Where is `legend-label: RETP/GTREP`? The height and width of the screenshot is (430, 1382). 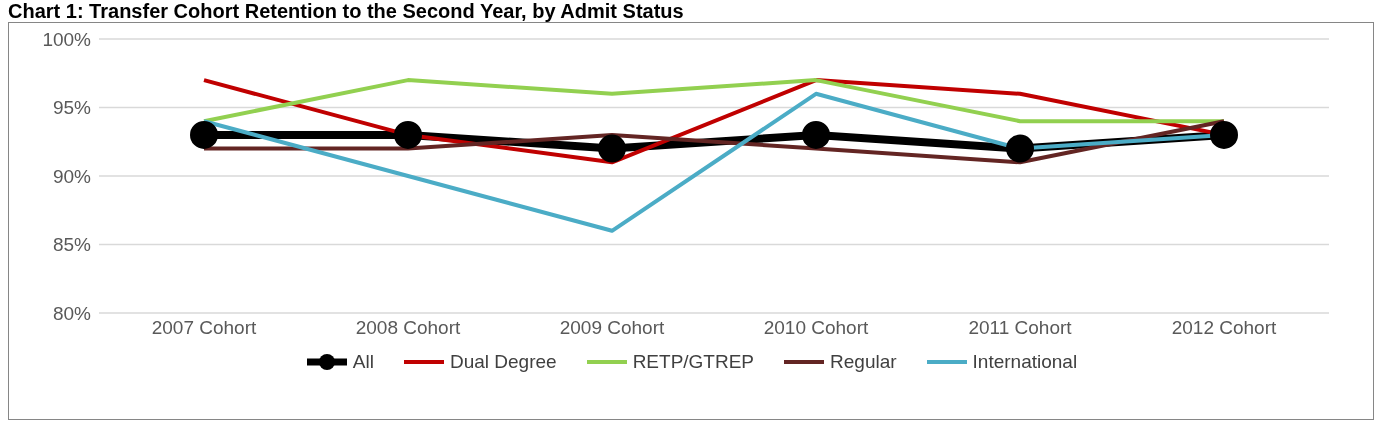 legend-label: RETP/GTREP is located at coordinates (693, 362).